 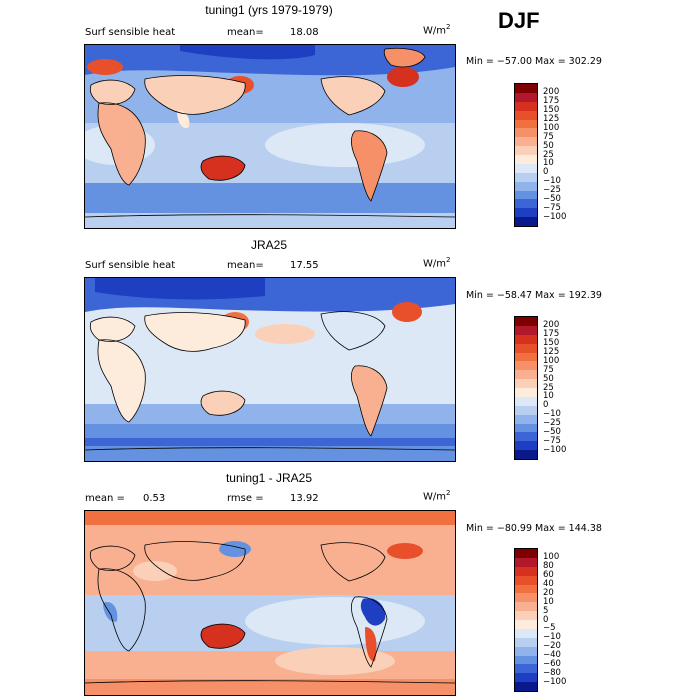 I want to click on colorbar-tick-label: 5, so click(x=546, y=610).